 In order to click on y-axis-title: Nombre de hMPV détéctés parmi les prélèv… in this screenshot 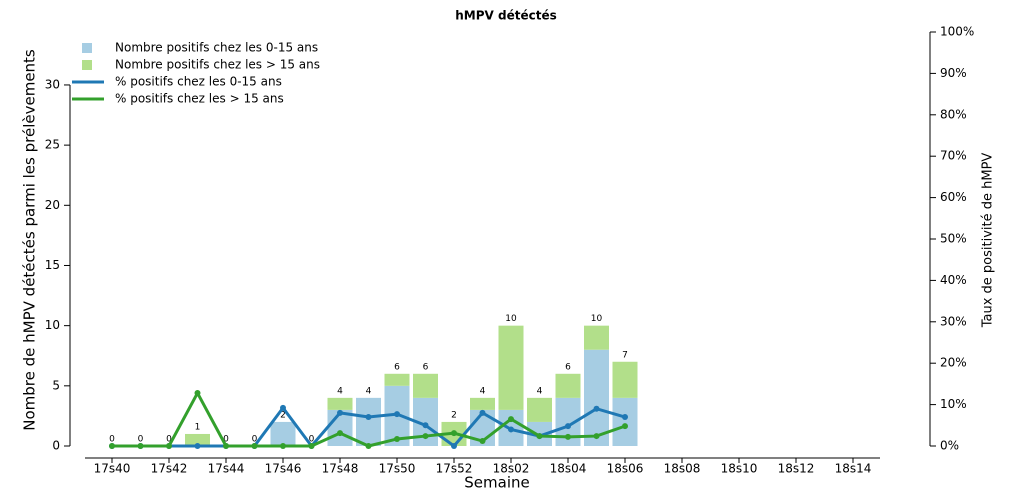, I will do `click(30, 240)`.